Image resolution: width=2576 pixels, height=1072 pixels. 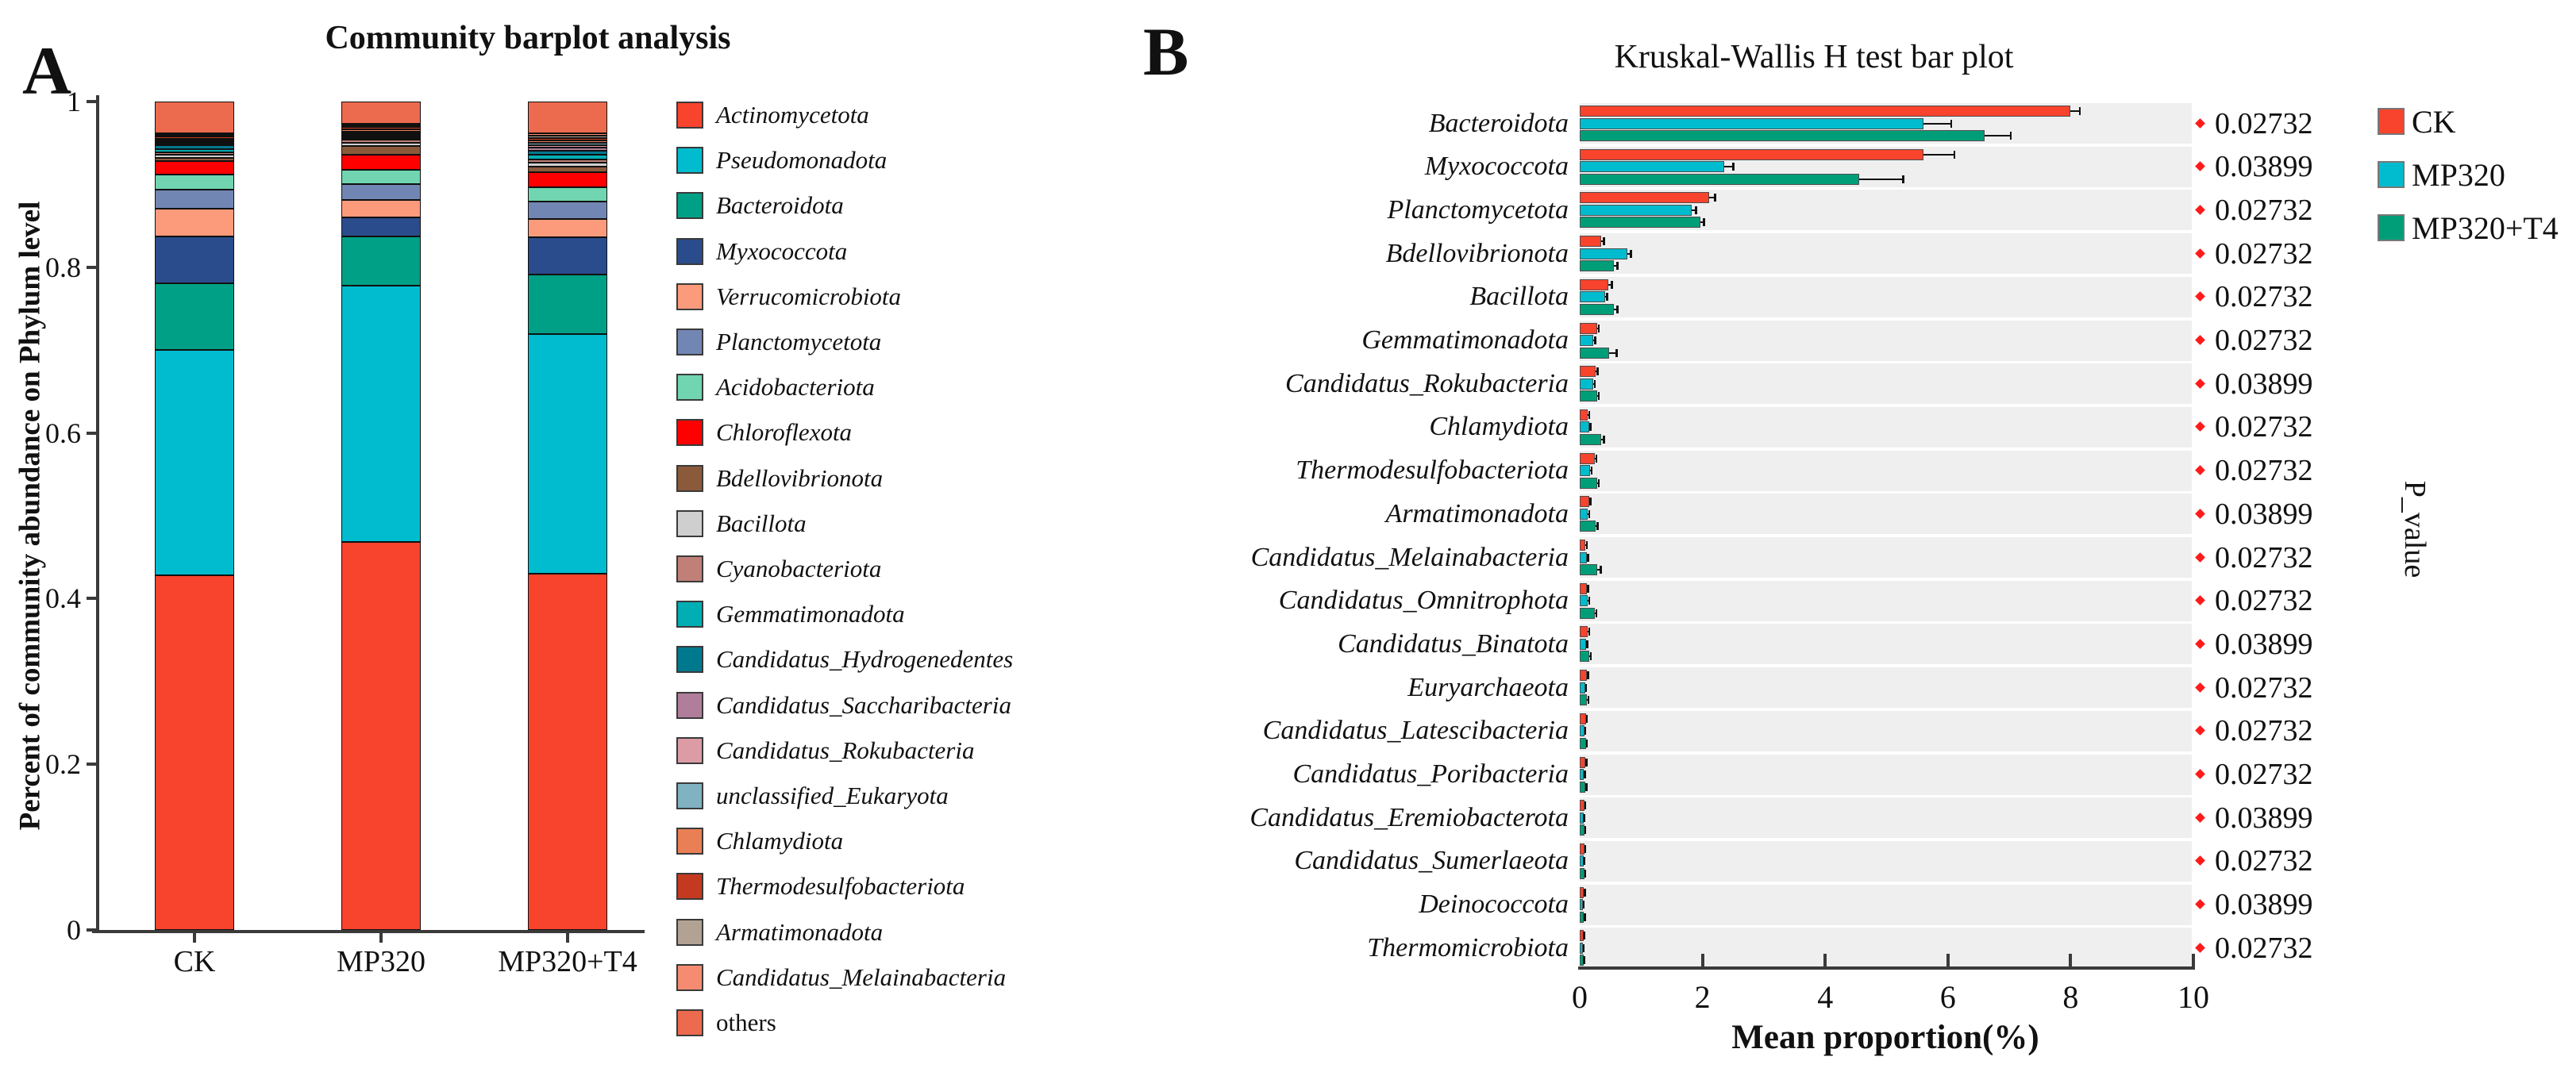 What do you see at coordinates (381, 126) in the screenshot?
I see `a-bar-segment-Armatimonadota` at bounding box center [381, 126].